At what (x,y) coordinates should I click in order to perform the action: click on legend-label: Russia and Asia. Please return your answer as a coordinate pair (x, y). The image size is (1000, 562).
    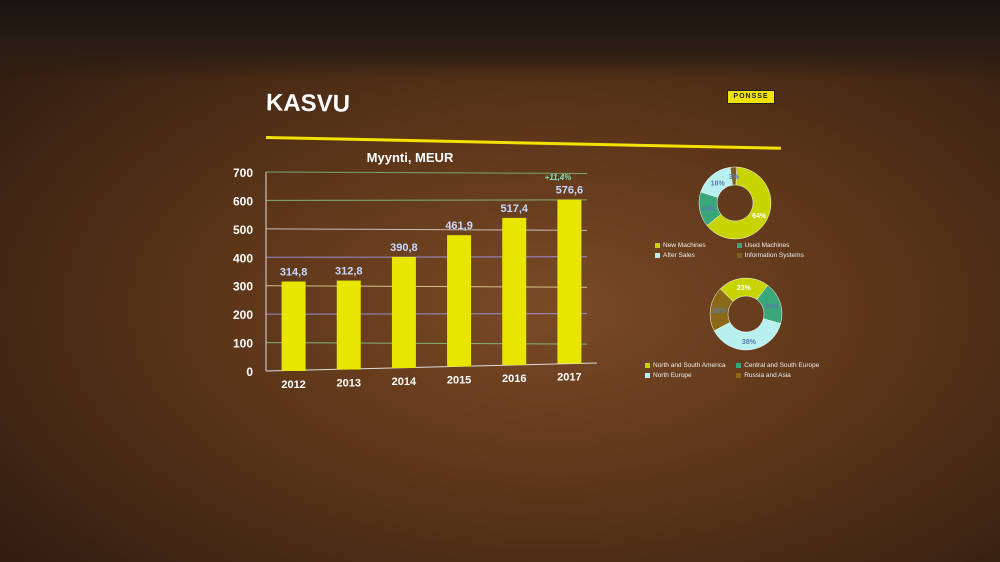
    Looking at the image, I should click on (767, 375).